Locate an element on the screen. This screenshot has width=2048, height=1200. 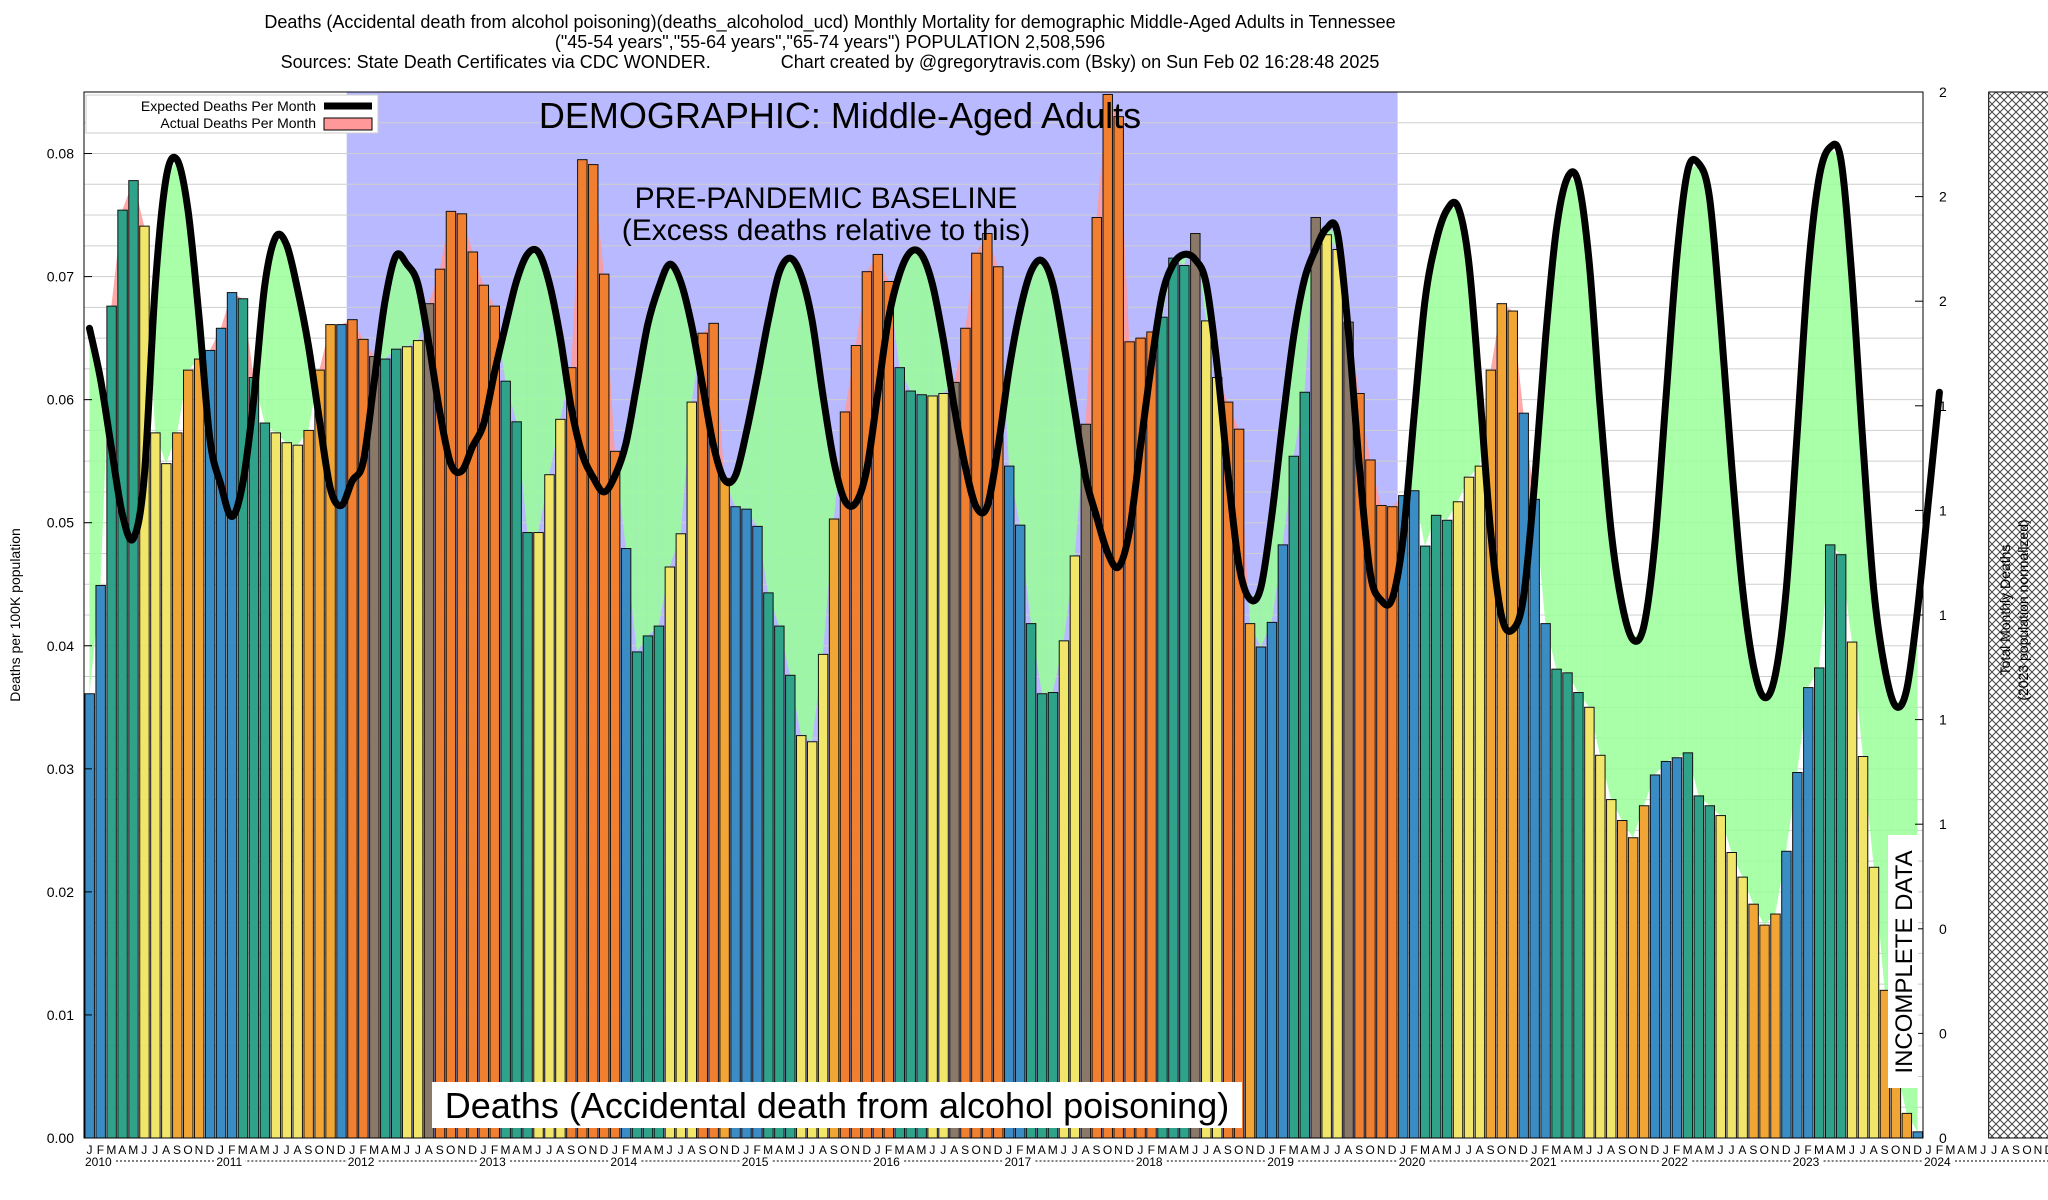
incomplete-data-band is located at coordinates (2018, 615).